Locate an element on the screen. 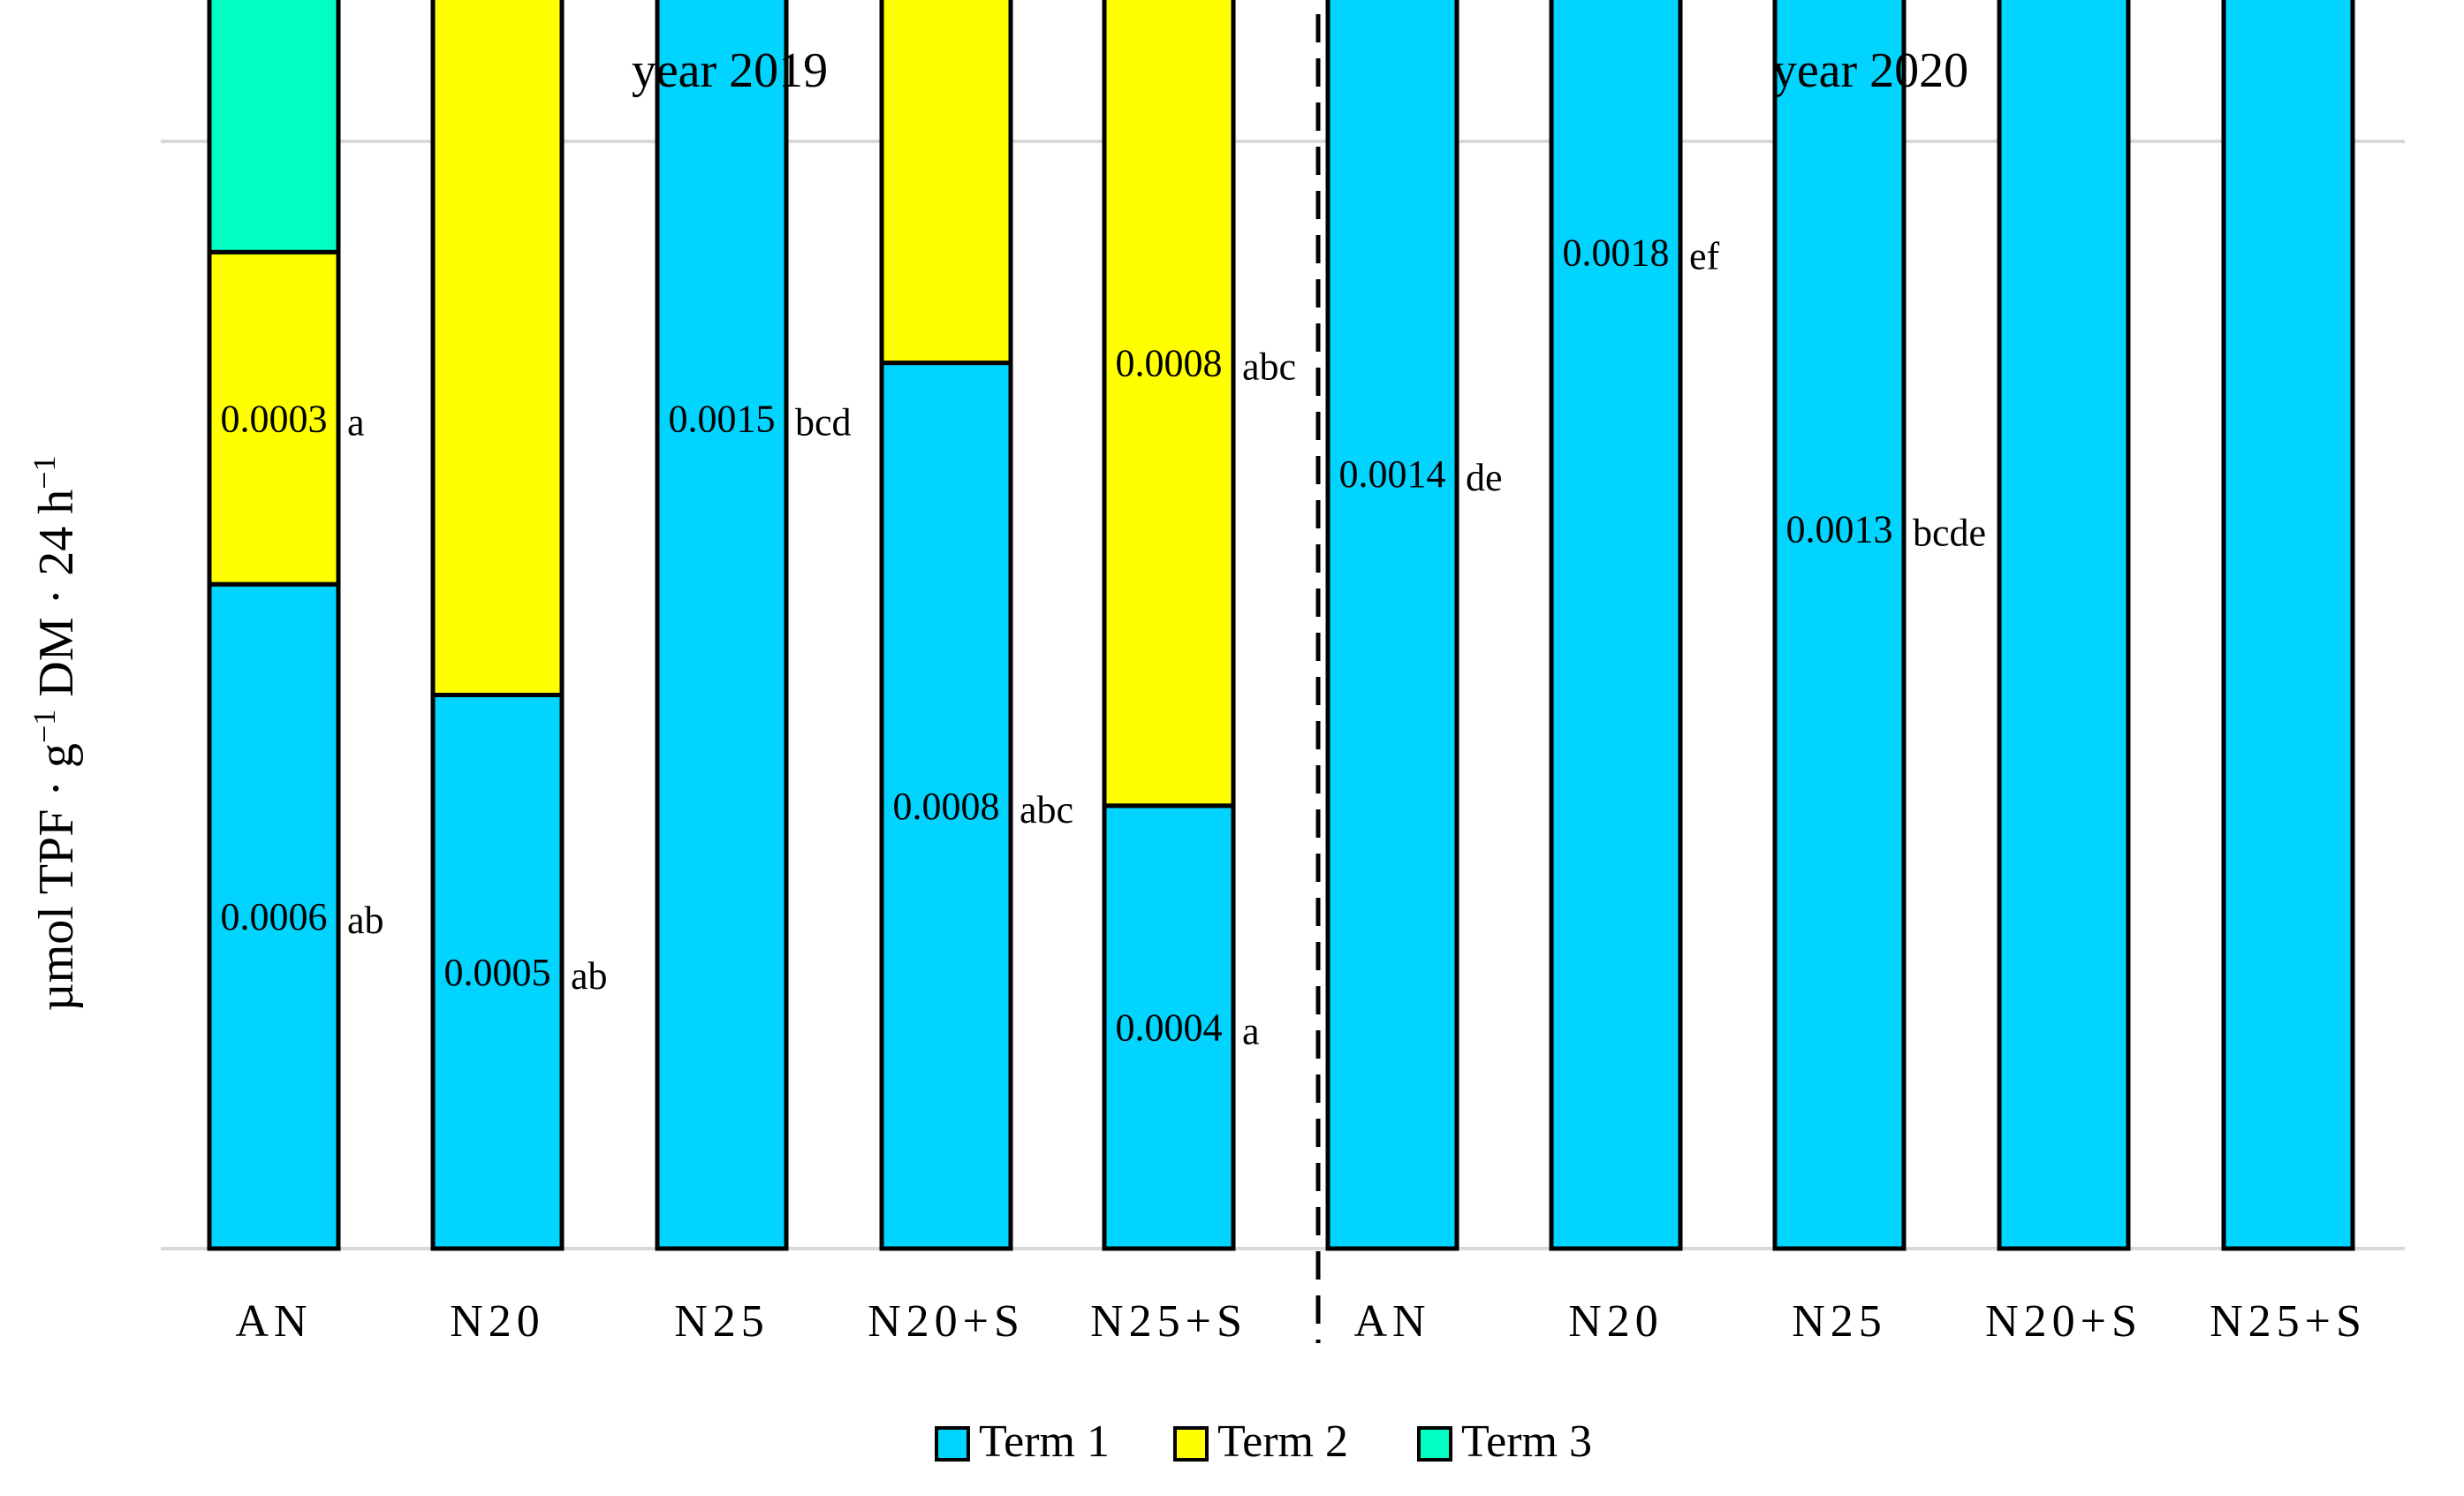 Image resolution: width=2464 pixels, height=1496 pixels. year-label: year 2020 is located at coordinates (1870, 70).